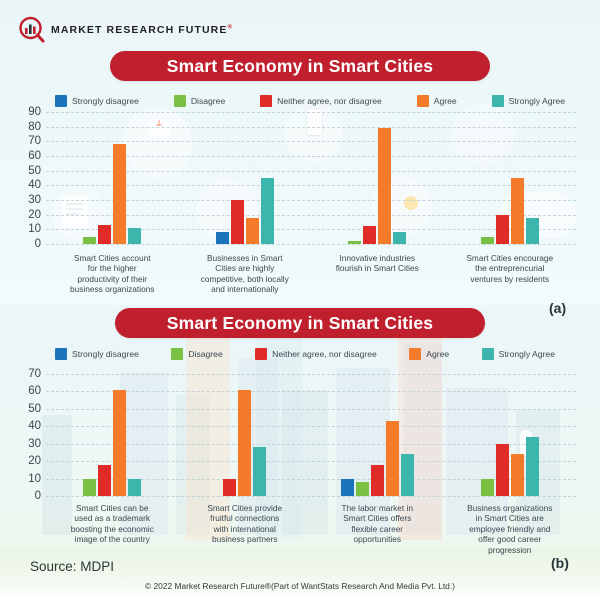 This screenshot has width=600, height=600. What do you see at coordinates (230, 27) in the screenshot?
I see `registered-mark-icon: ®` at bounding box center [230, 27].